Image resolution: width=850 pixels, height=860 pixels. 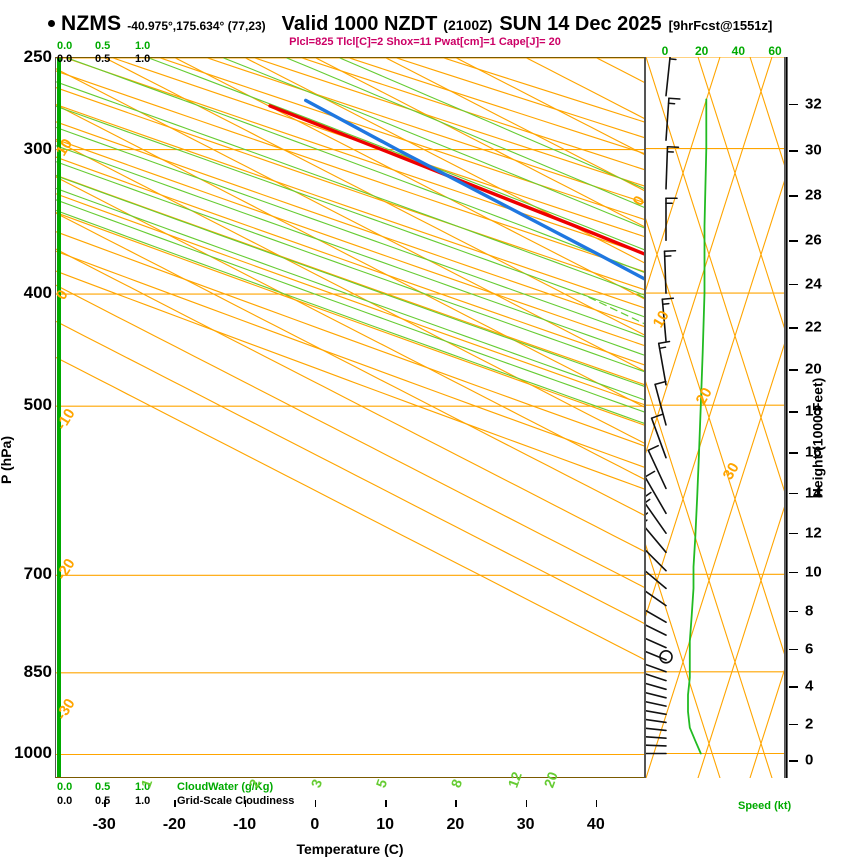 What do you see at coordinates (103, 801) in the screenshot?
I see `cloudiness-bottom-tick-label: 0.5` at bounding box center [103, 801].